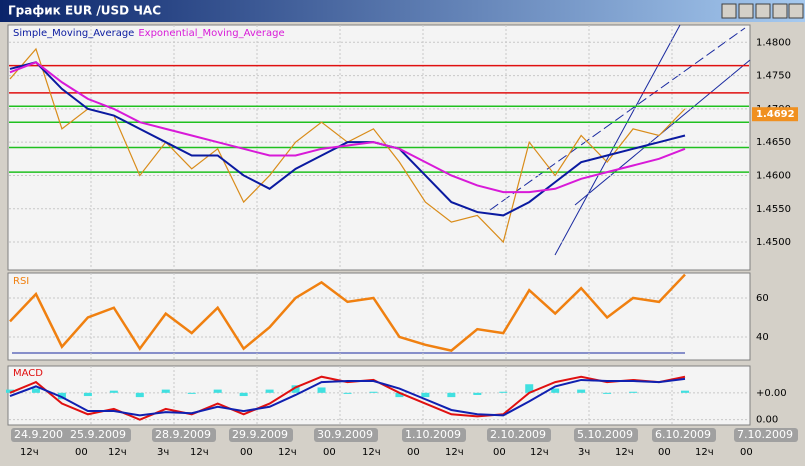 This screenshot has height=470, width=805. Describe the element at coordinates (211, 33) in the screenshot. I see `legend-entry: Exponential_Moving_Average` at that location.